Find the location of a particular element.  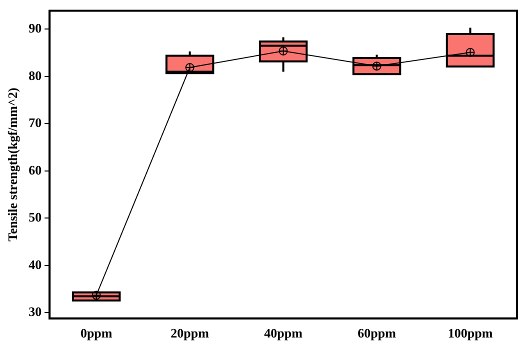

x-tick-label: 100ppm is located at coordinates (470, 333).